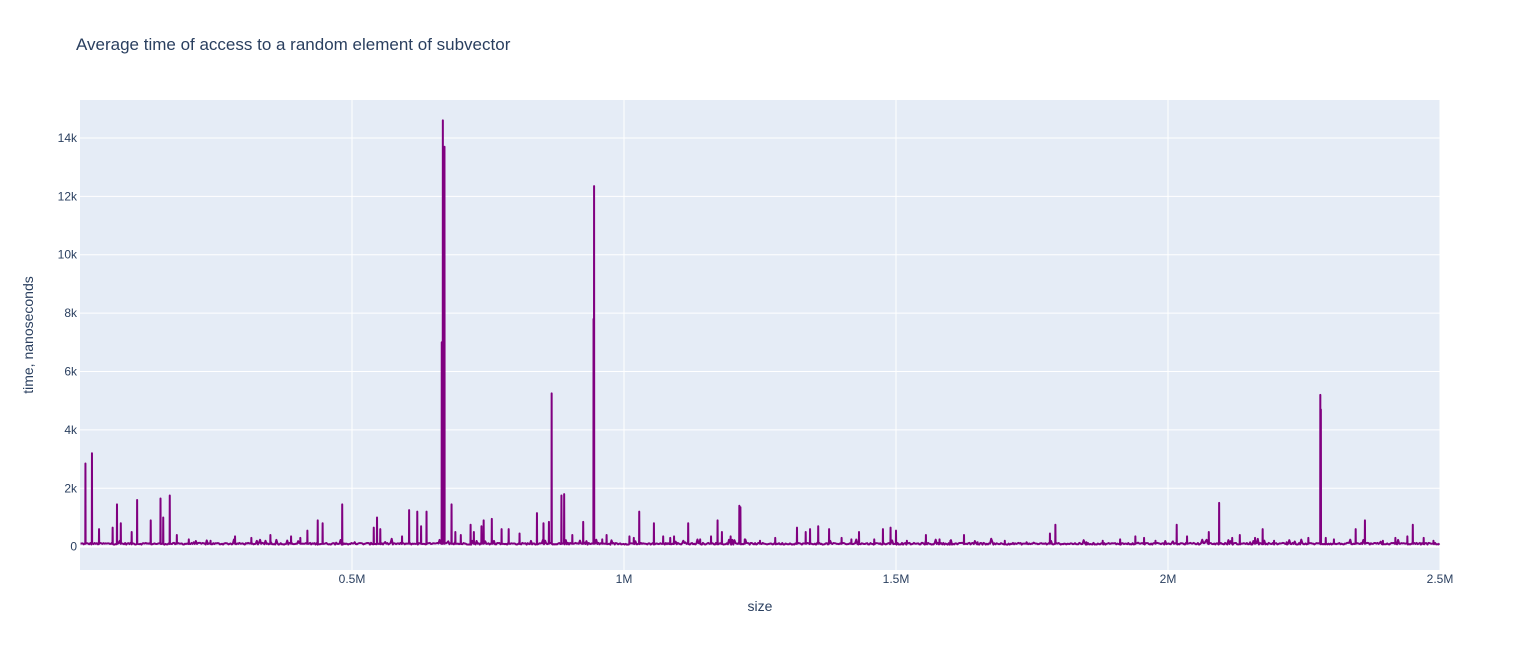  What do you see at coordinates (68, 342) in the screenshot?
I see `y-axis-ticks: 0 2k 4k 6k 8k 10k 12k 14k` at bounding box center [68, 342].